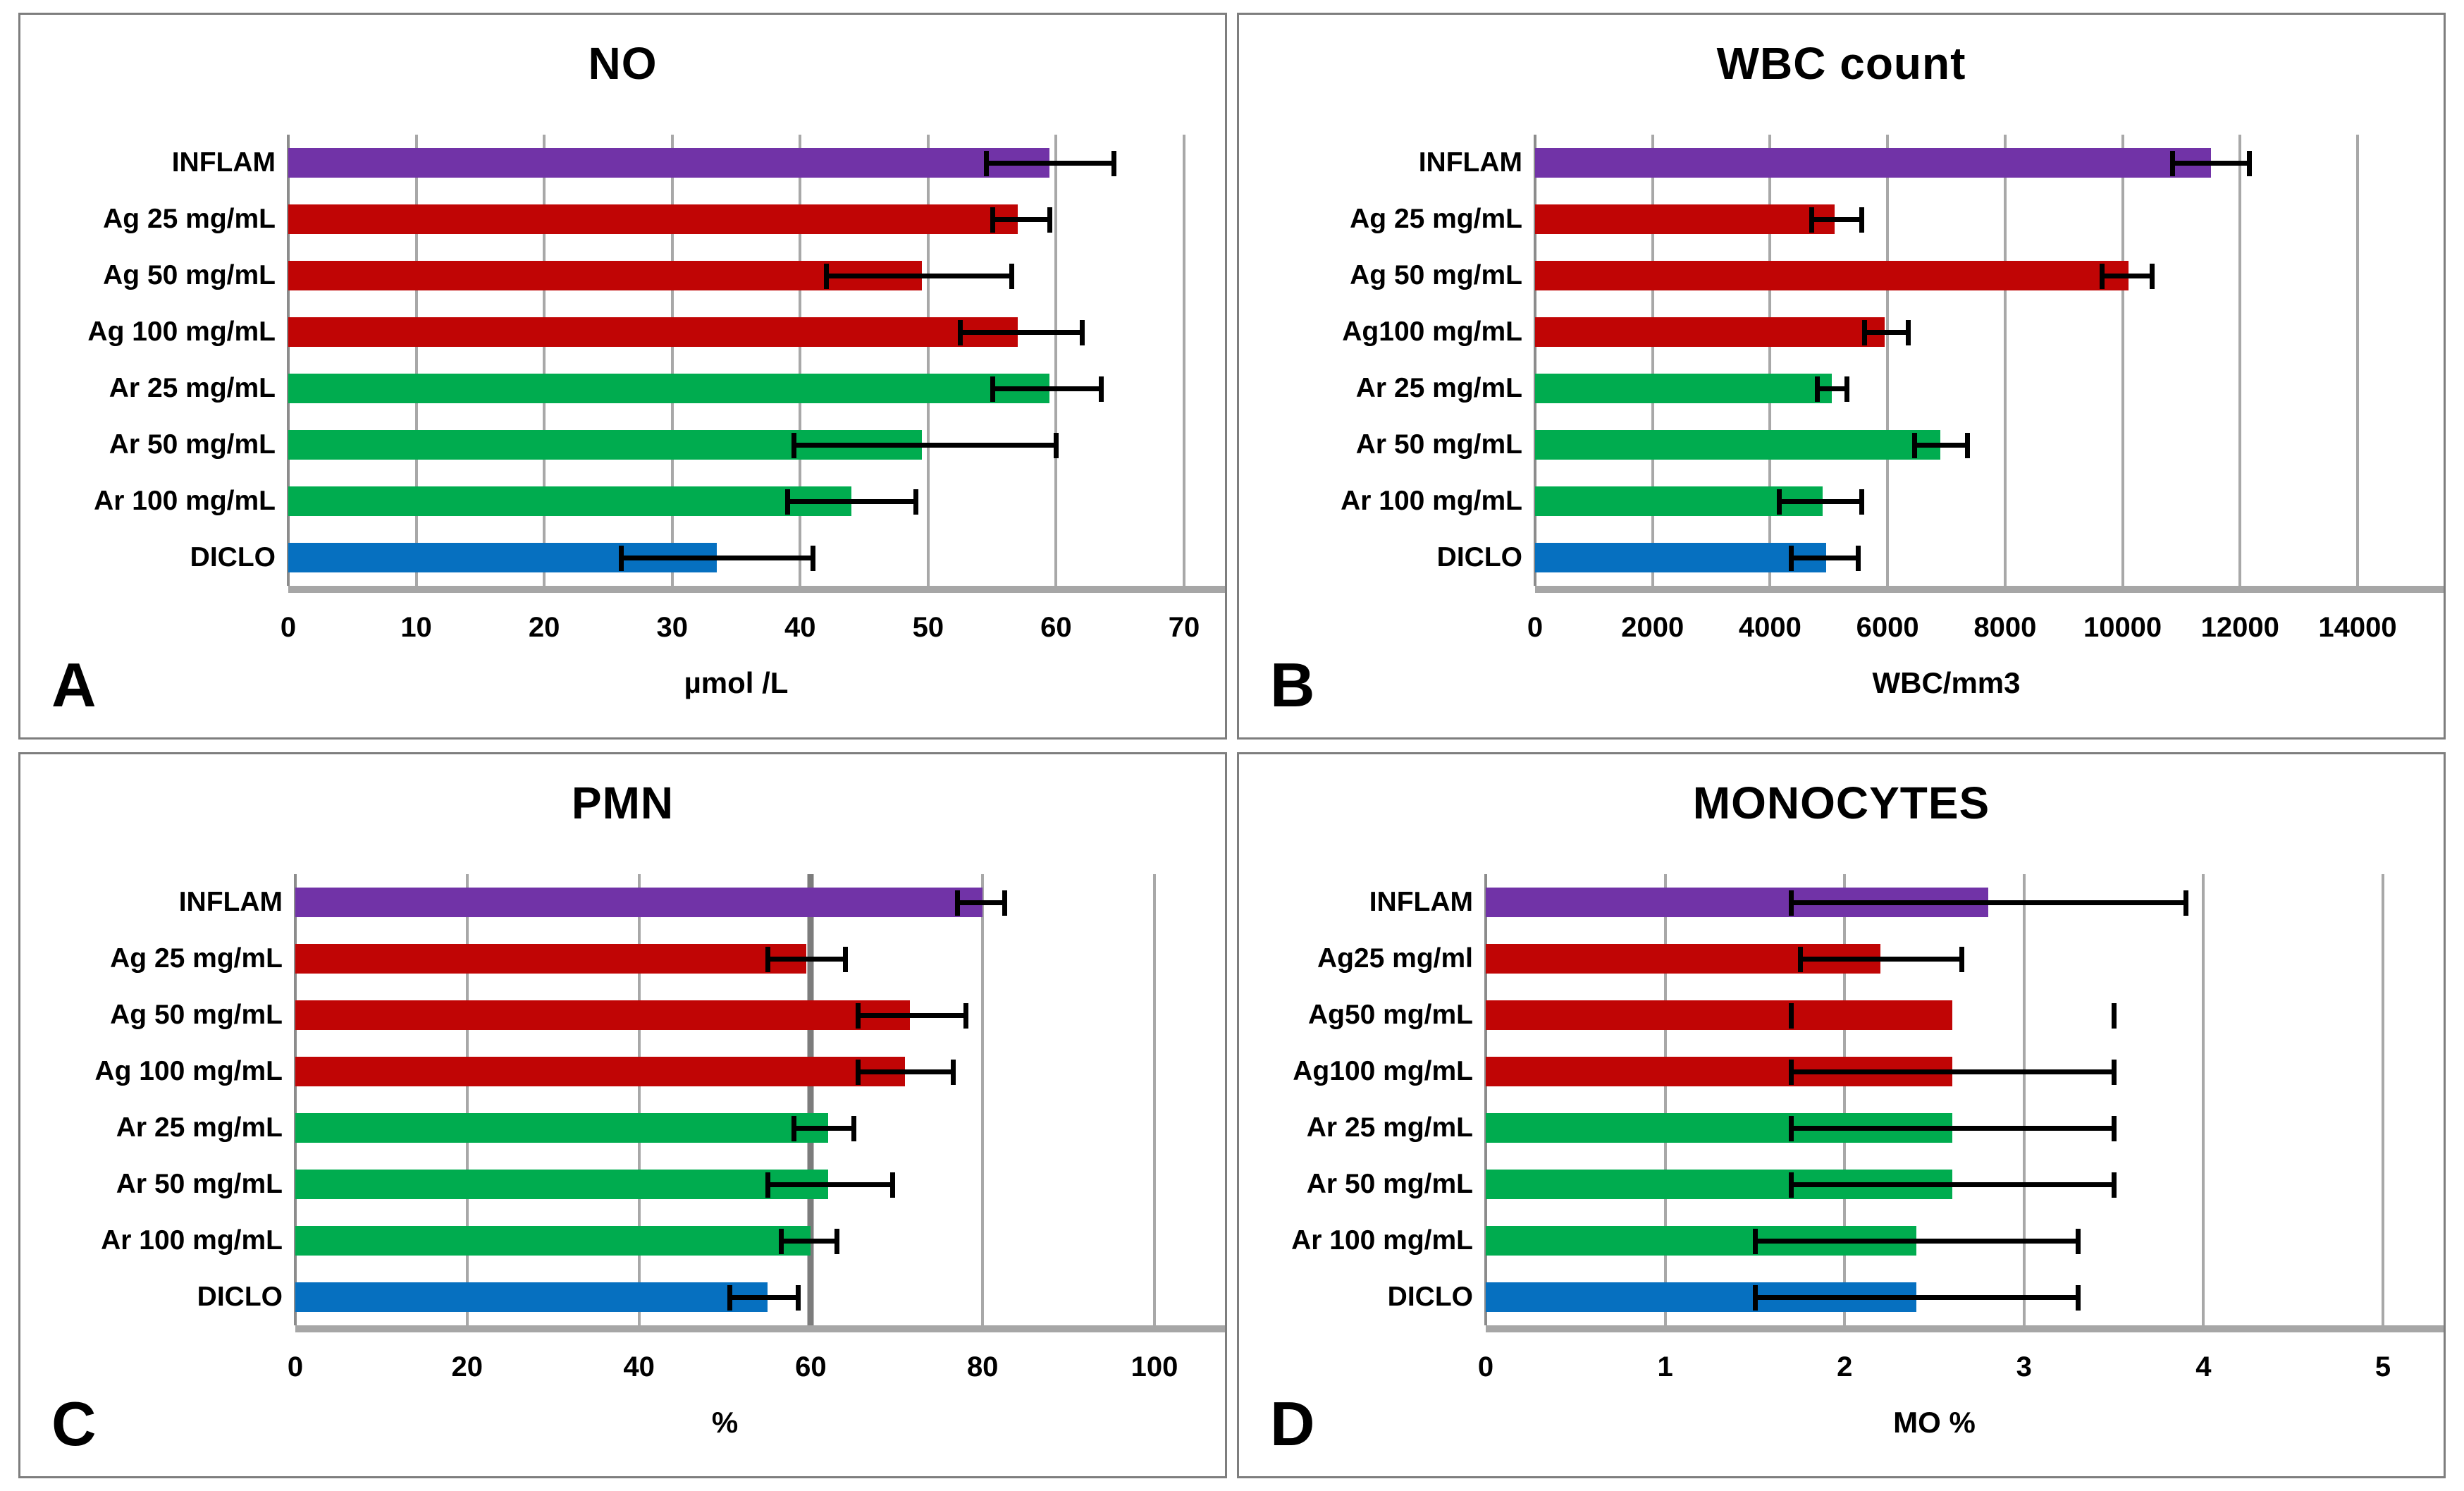 Image resolution: width=2464 pixels, height=1491 pixels. I want to click on x-tick-label: 40, so click(639, 1366).